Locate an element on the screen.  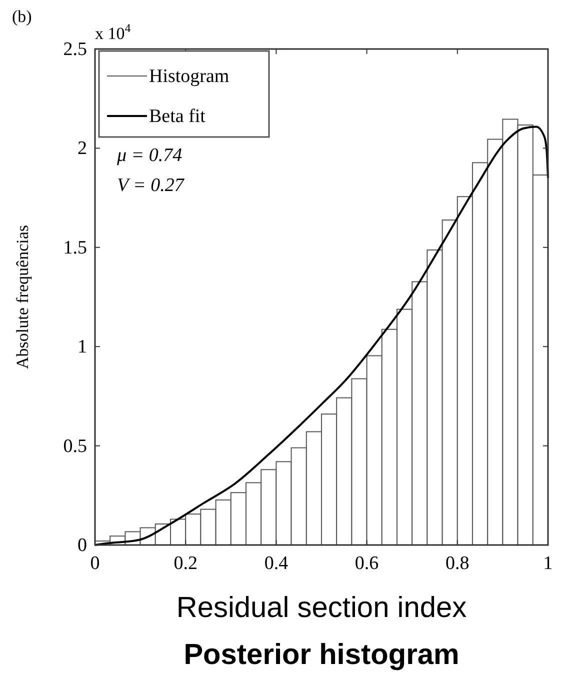
annotation: V = 0.27 is located at coordinates (151, 185).